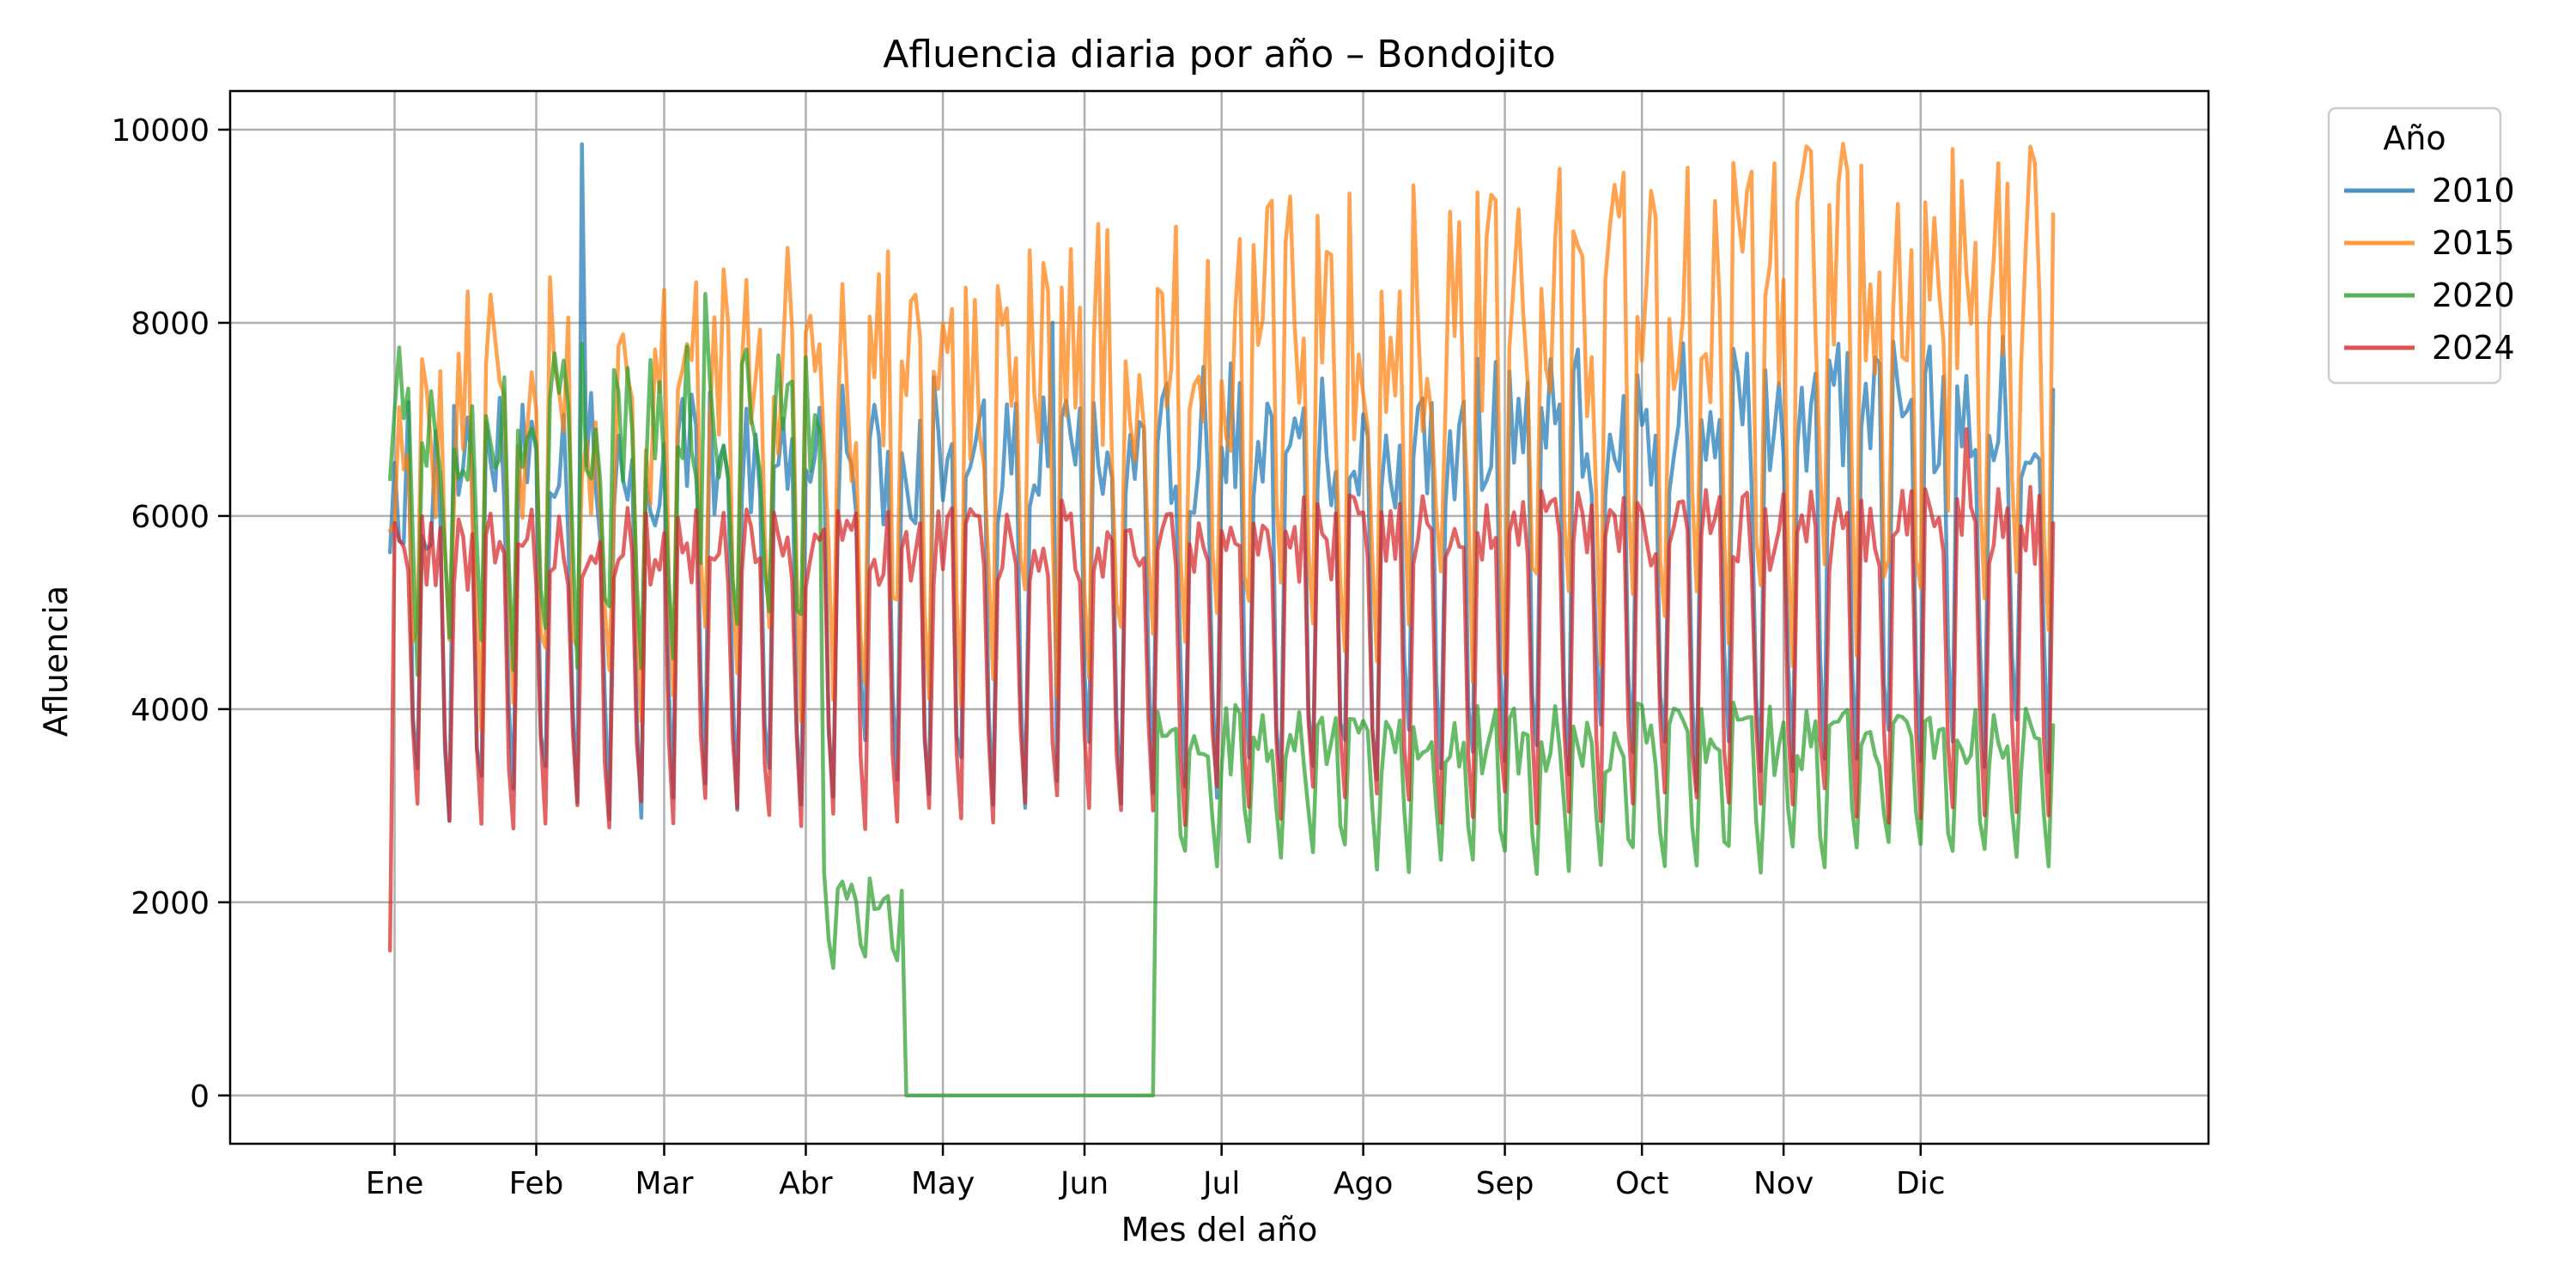 The height and width of the screenshot is (1288, 2576). Describe the element at coordinates (664, 1184) in the screenshot. I see `x-tick-label: Mar` at that location.